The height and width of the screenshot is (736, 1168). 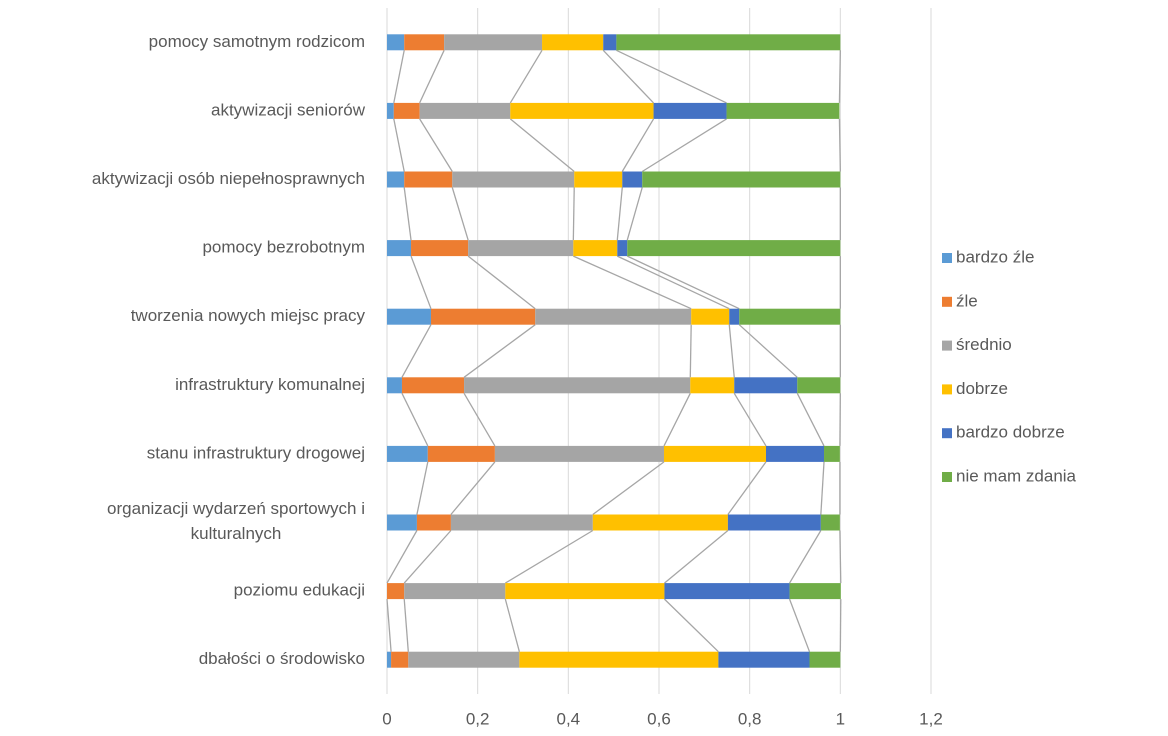 What do you see at coordinates (256, 452) in the screenshot?
I see `y-tick-label: stanu infrastruktury drogowej` at bounding box center [256, 452].